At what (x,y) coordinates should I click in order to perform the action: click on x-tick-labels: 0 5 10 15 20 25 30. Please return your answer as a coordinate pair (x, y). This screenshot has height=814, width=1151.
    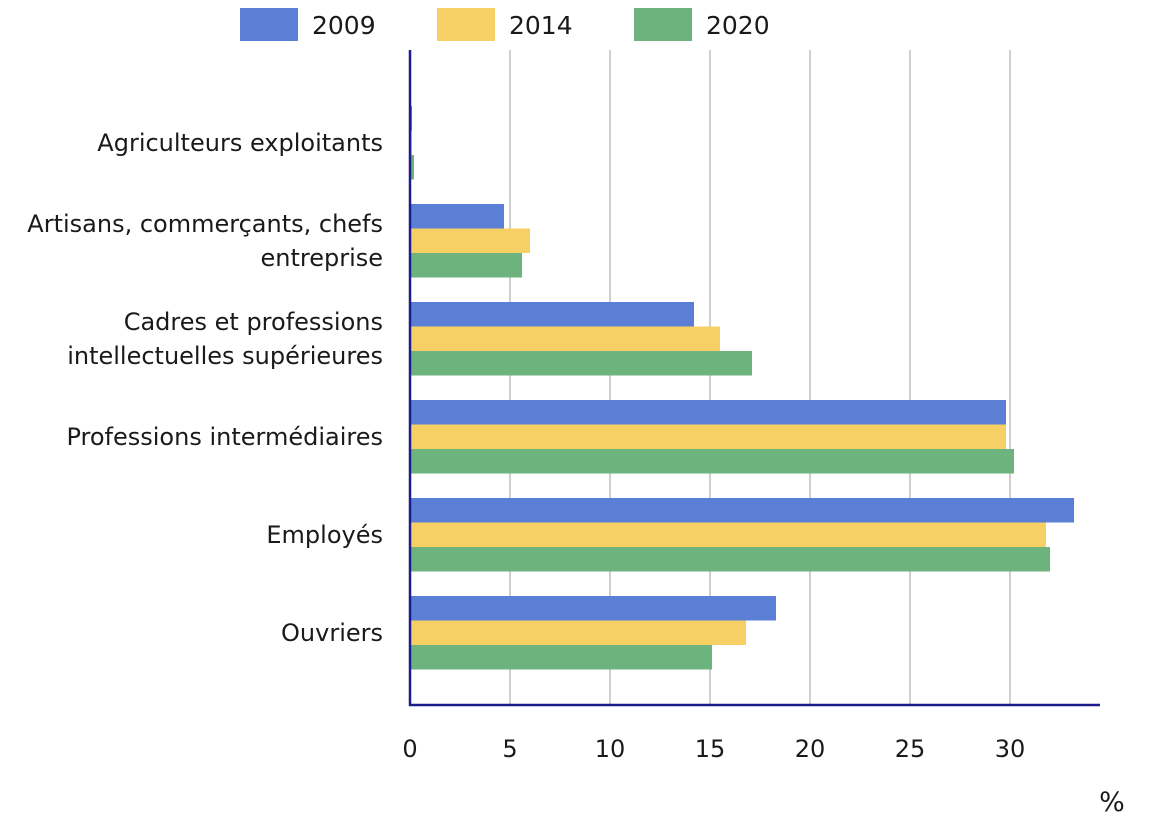
    Looking at the image, I should click on (713, 749).